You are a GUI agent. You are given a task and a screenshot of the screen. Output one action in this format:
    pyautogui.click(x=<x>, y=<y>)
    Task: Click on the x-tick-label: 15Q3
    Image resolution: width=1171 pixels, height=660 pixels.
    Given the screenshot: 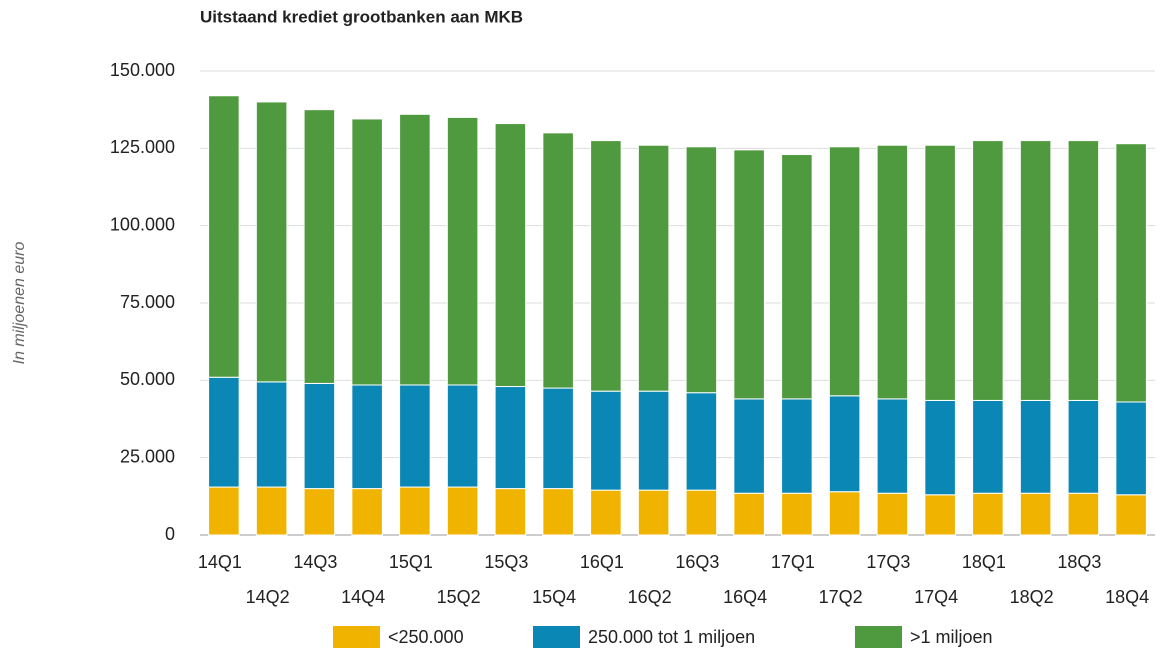 What is the action you would take?
    pyautogui.click(x=506, y=562)
    